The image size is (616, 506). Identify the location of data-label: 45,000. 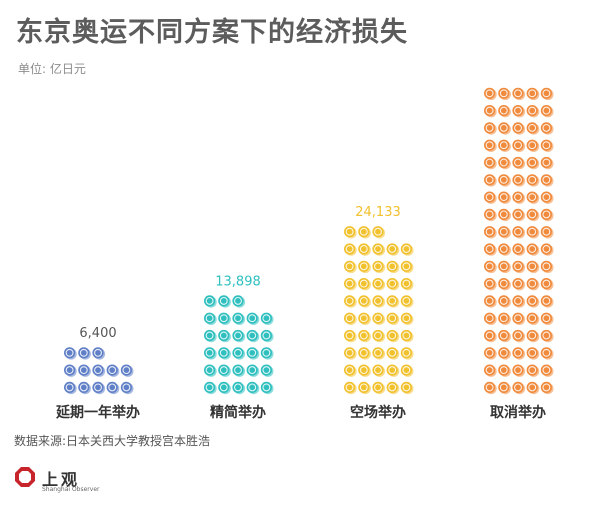
(518, 81).